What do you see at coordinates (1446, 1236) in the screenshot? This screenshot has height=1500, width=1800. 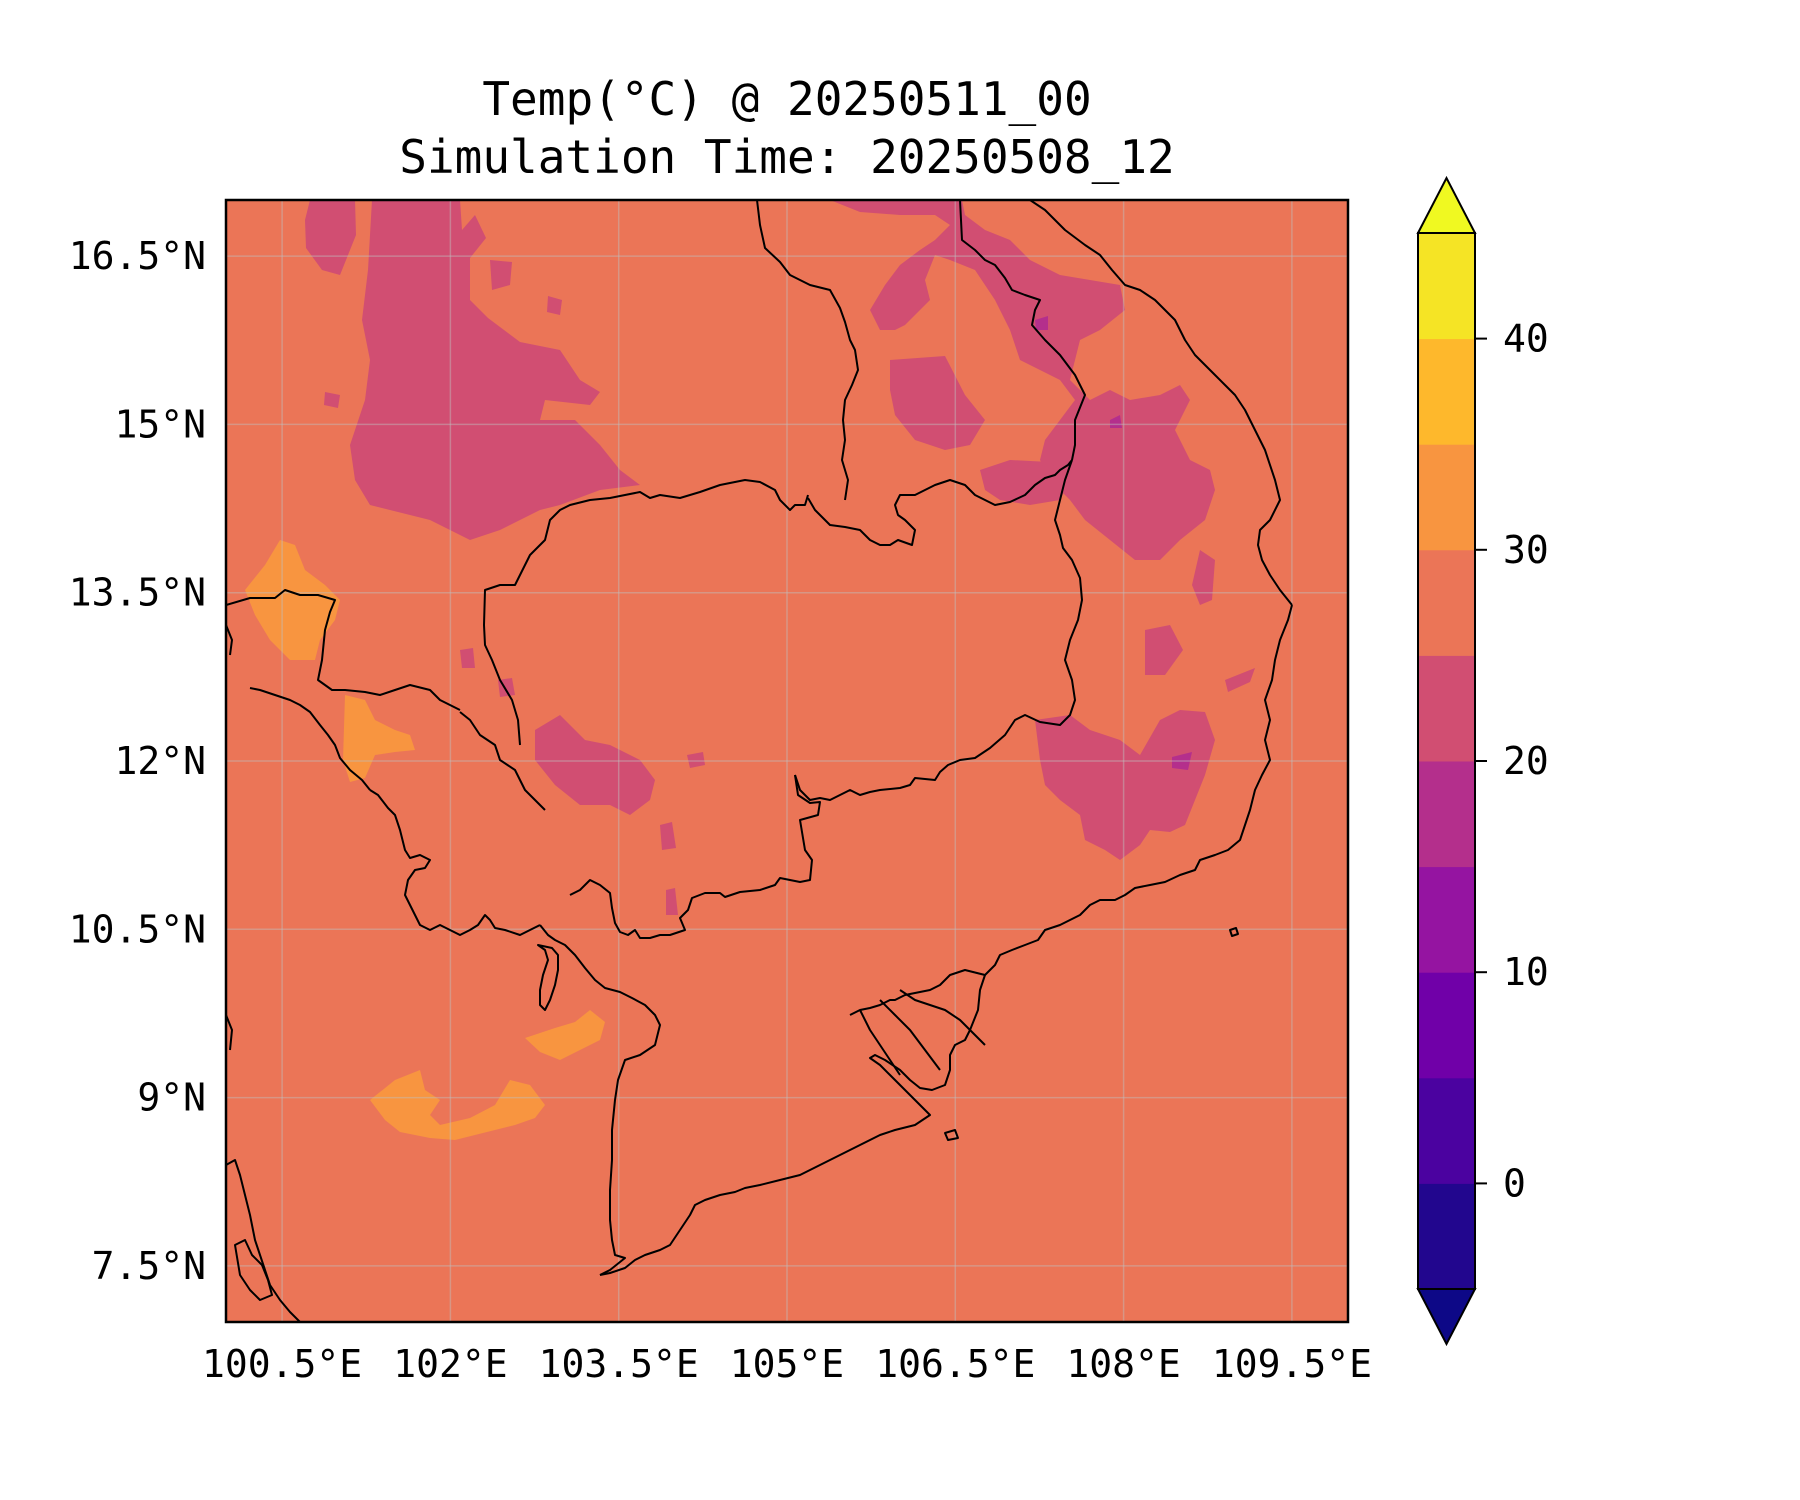 I see `colorbar-segment--5-0` at bounding box center [1446, 1236].